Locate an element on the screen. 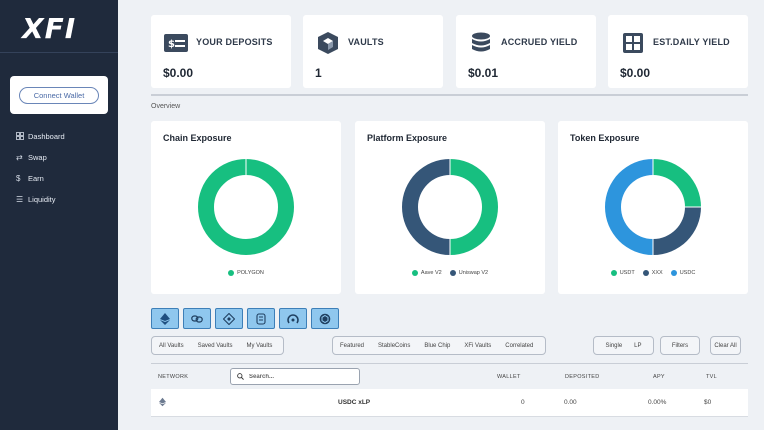  fantom-icon is located at coordinates (293, 318).